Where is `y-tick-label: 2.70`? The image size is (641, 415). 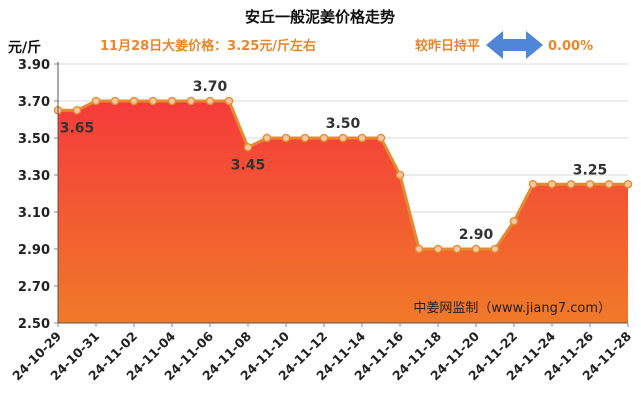
y-tick-label: 2.70 is located at coordinates (34, 287).